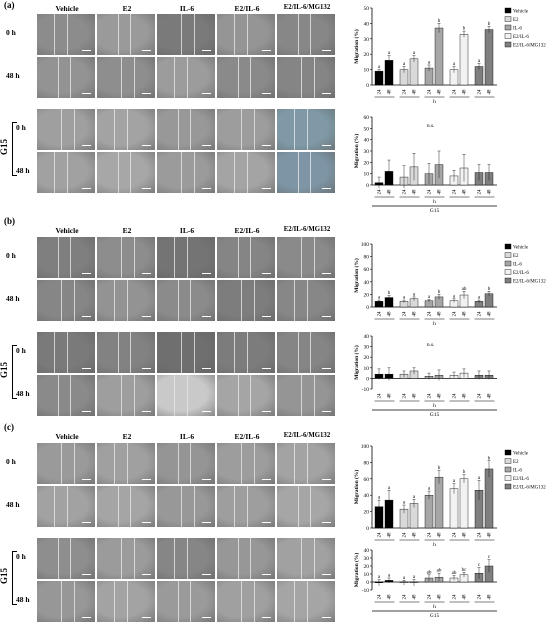  What do you see at coordinates (367, 118) in the screenshot?
I see `y-tick-label: 60` at bounding box center [367, 118].